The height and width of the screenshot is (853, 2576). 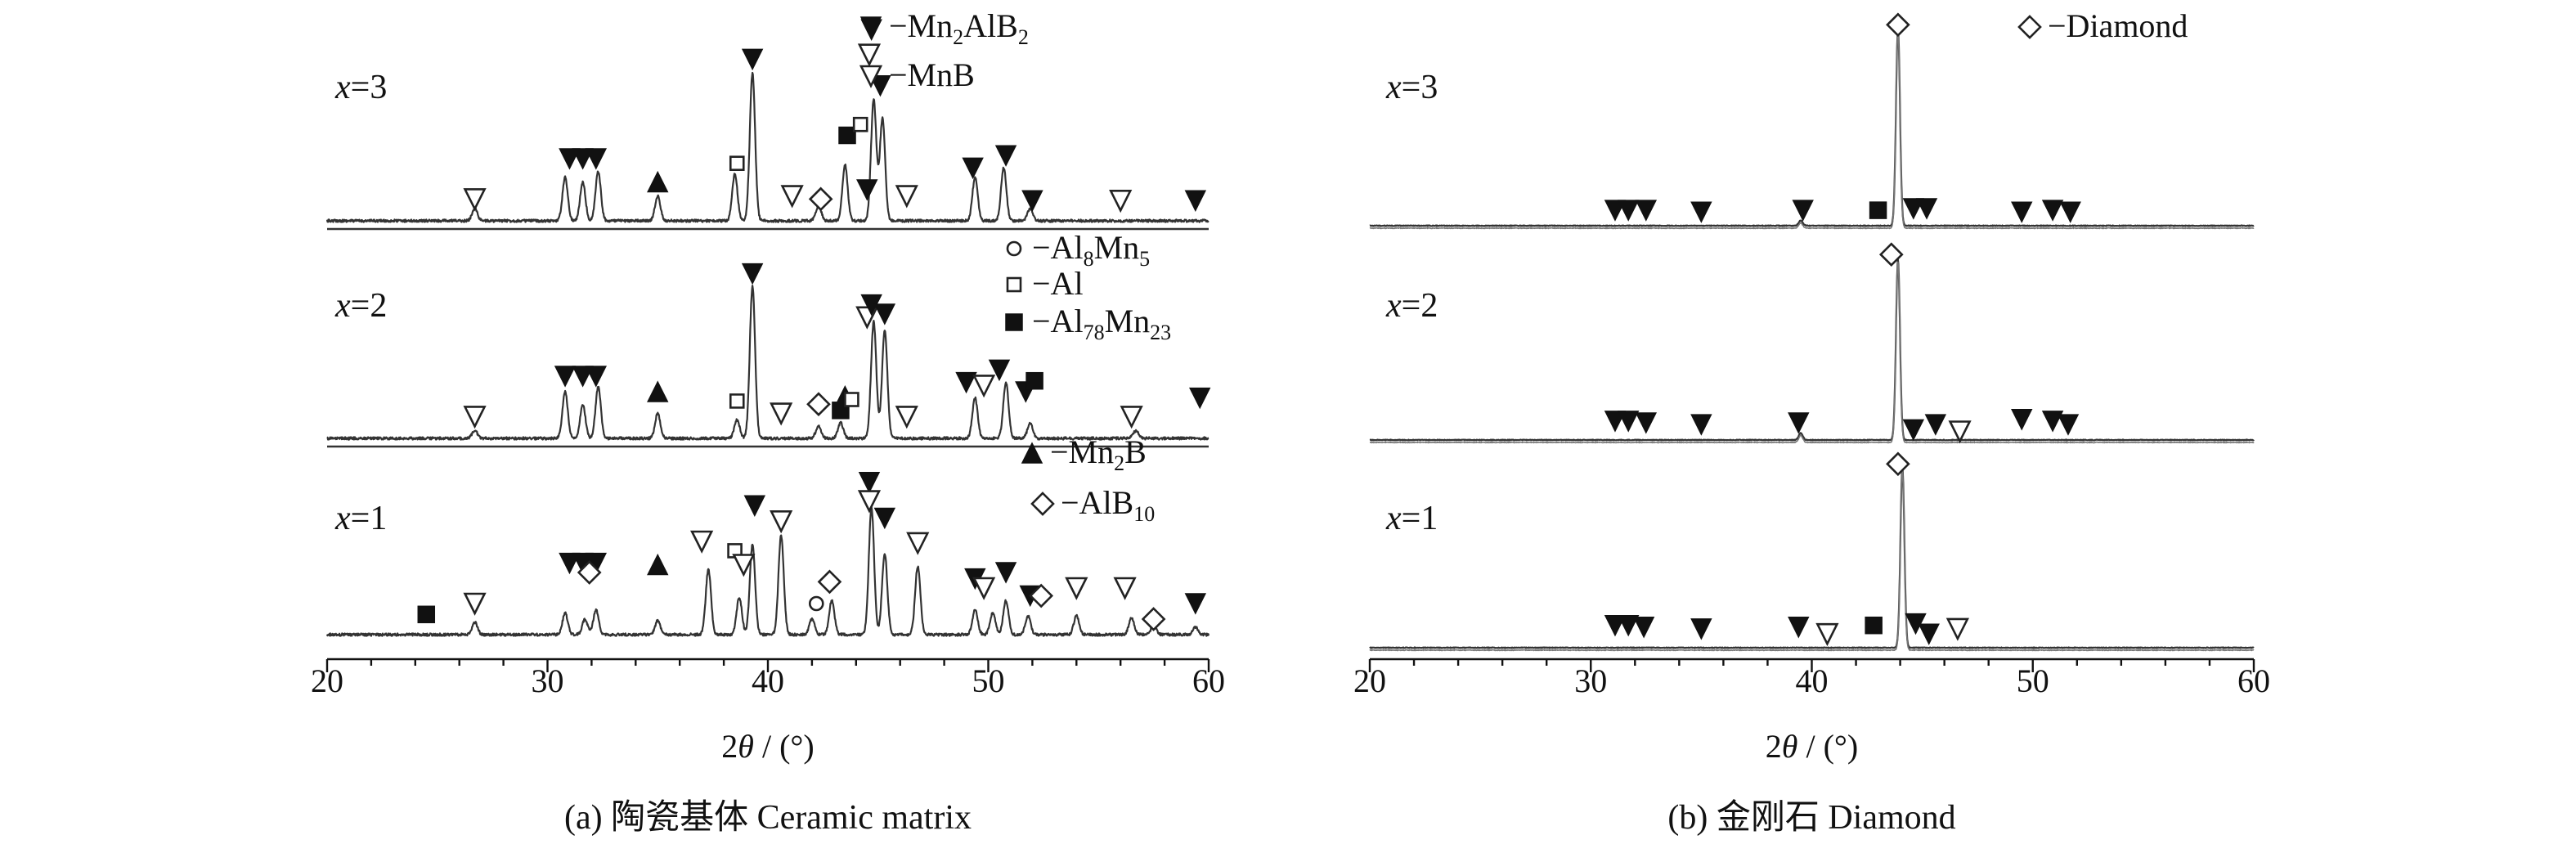 I want to click on legend-item-al8mn5: −Al8Mn5, so click(x=1078, y=250).